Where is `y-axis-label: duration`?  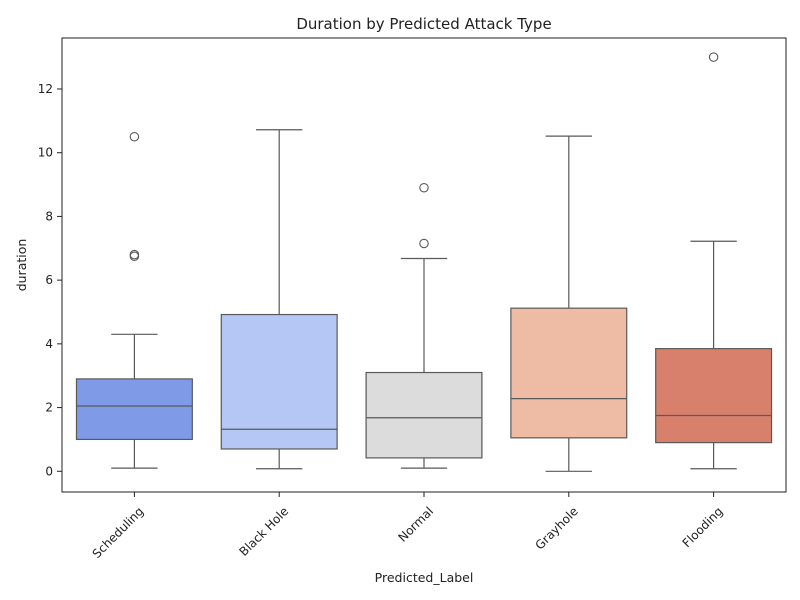 y-axis-label: duration is located at coordinates (21, 265).